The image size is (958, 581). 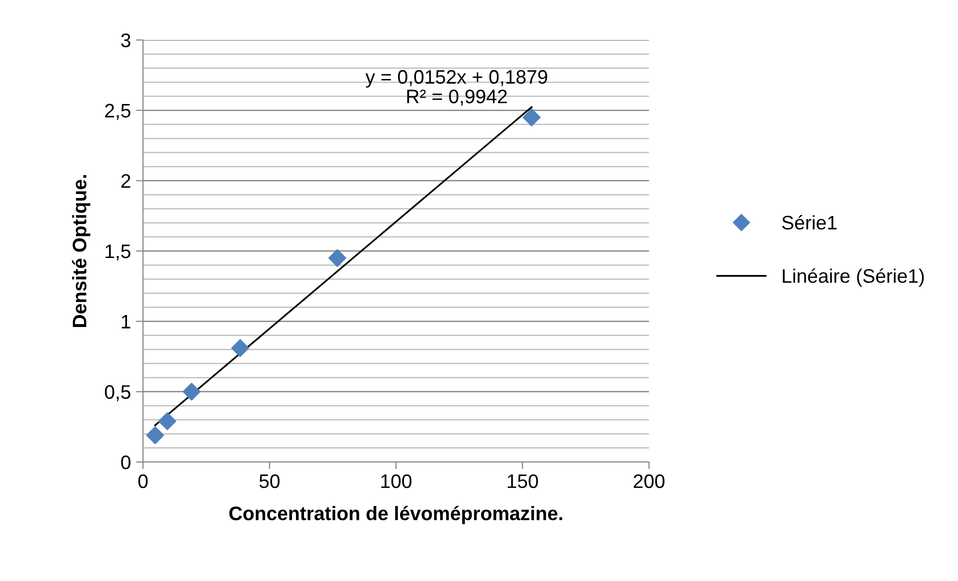 I want to click on x-tick-label: 150, so click(x=523, y=481).